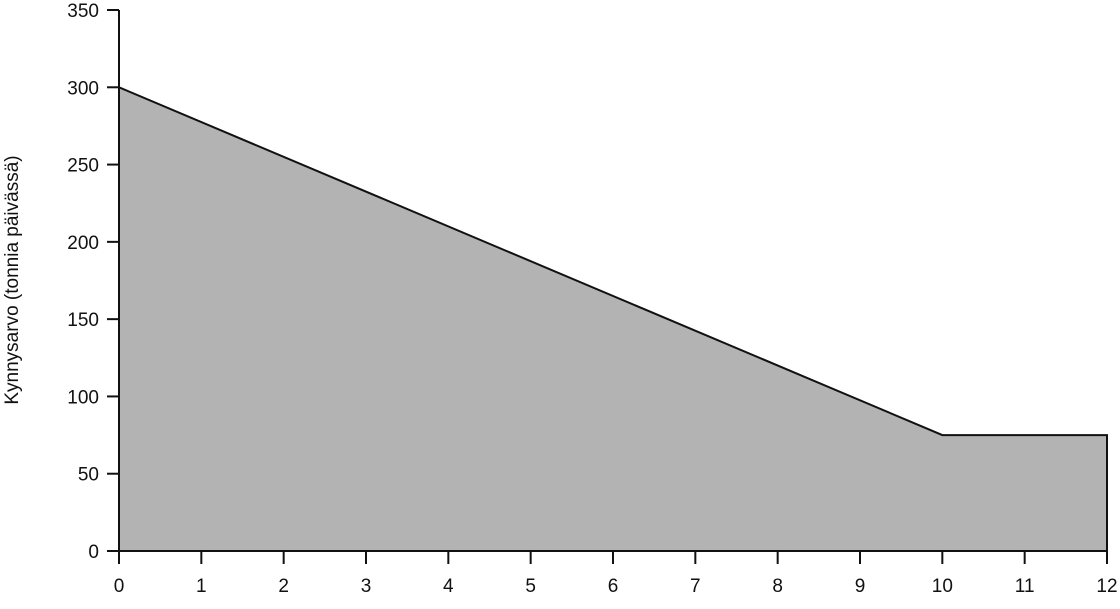 The image size is (1120, 609). I want to click on x-tick-label: 7, so click(695, 586).